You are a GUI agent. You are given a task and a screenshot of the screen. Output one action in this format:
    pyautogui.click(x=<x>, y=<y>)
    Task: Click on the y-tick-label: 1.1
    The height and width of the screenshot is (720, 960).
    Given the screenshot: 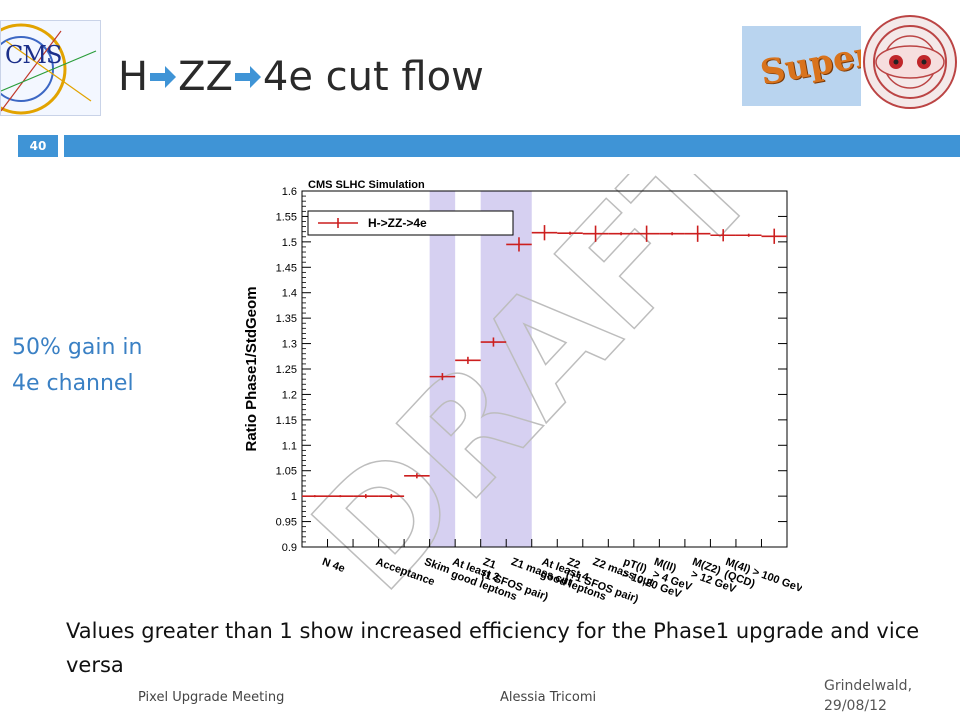 What is the action you would take?
    pyautogui.click(x=289, y=446)
    